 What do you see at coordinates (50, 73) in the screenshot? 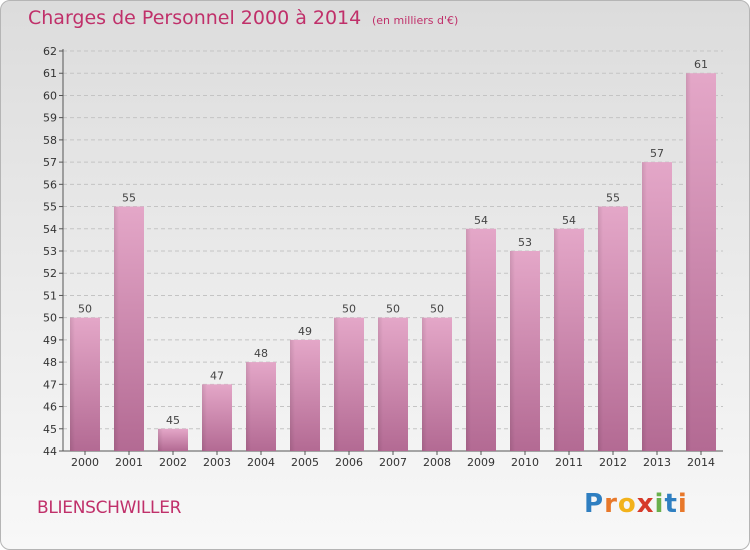
I see `y-tick-label: 61` at bounding box center [50, 73].